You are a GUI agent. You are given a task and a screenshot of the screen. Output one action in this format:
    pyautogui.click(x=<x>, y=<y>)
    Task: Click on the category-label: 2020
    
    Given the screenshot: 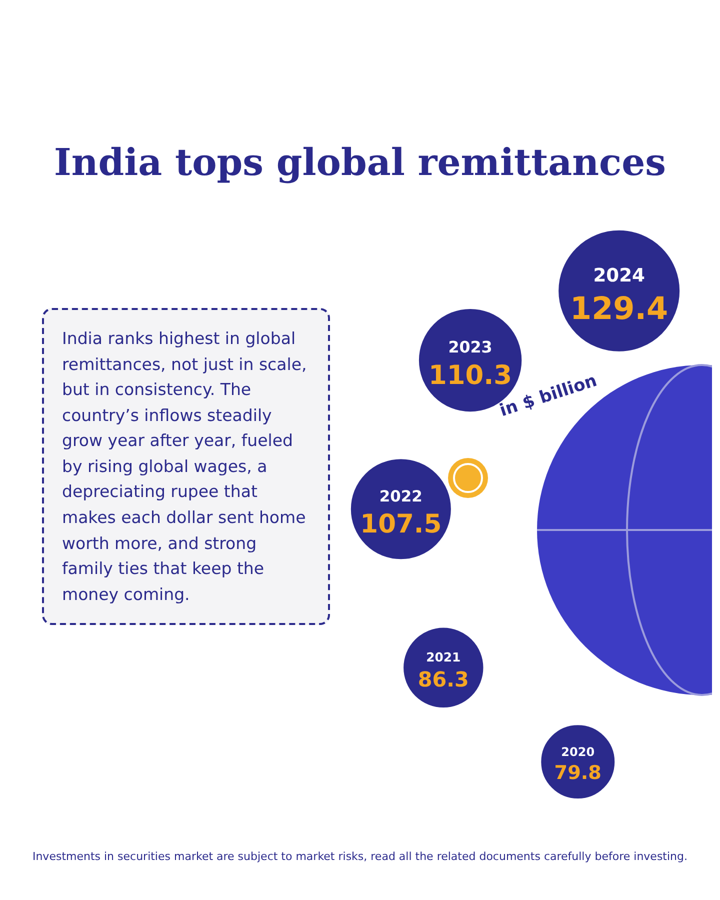 What is the action you would take?
    pyautogui.click(x=578, y=752)
    